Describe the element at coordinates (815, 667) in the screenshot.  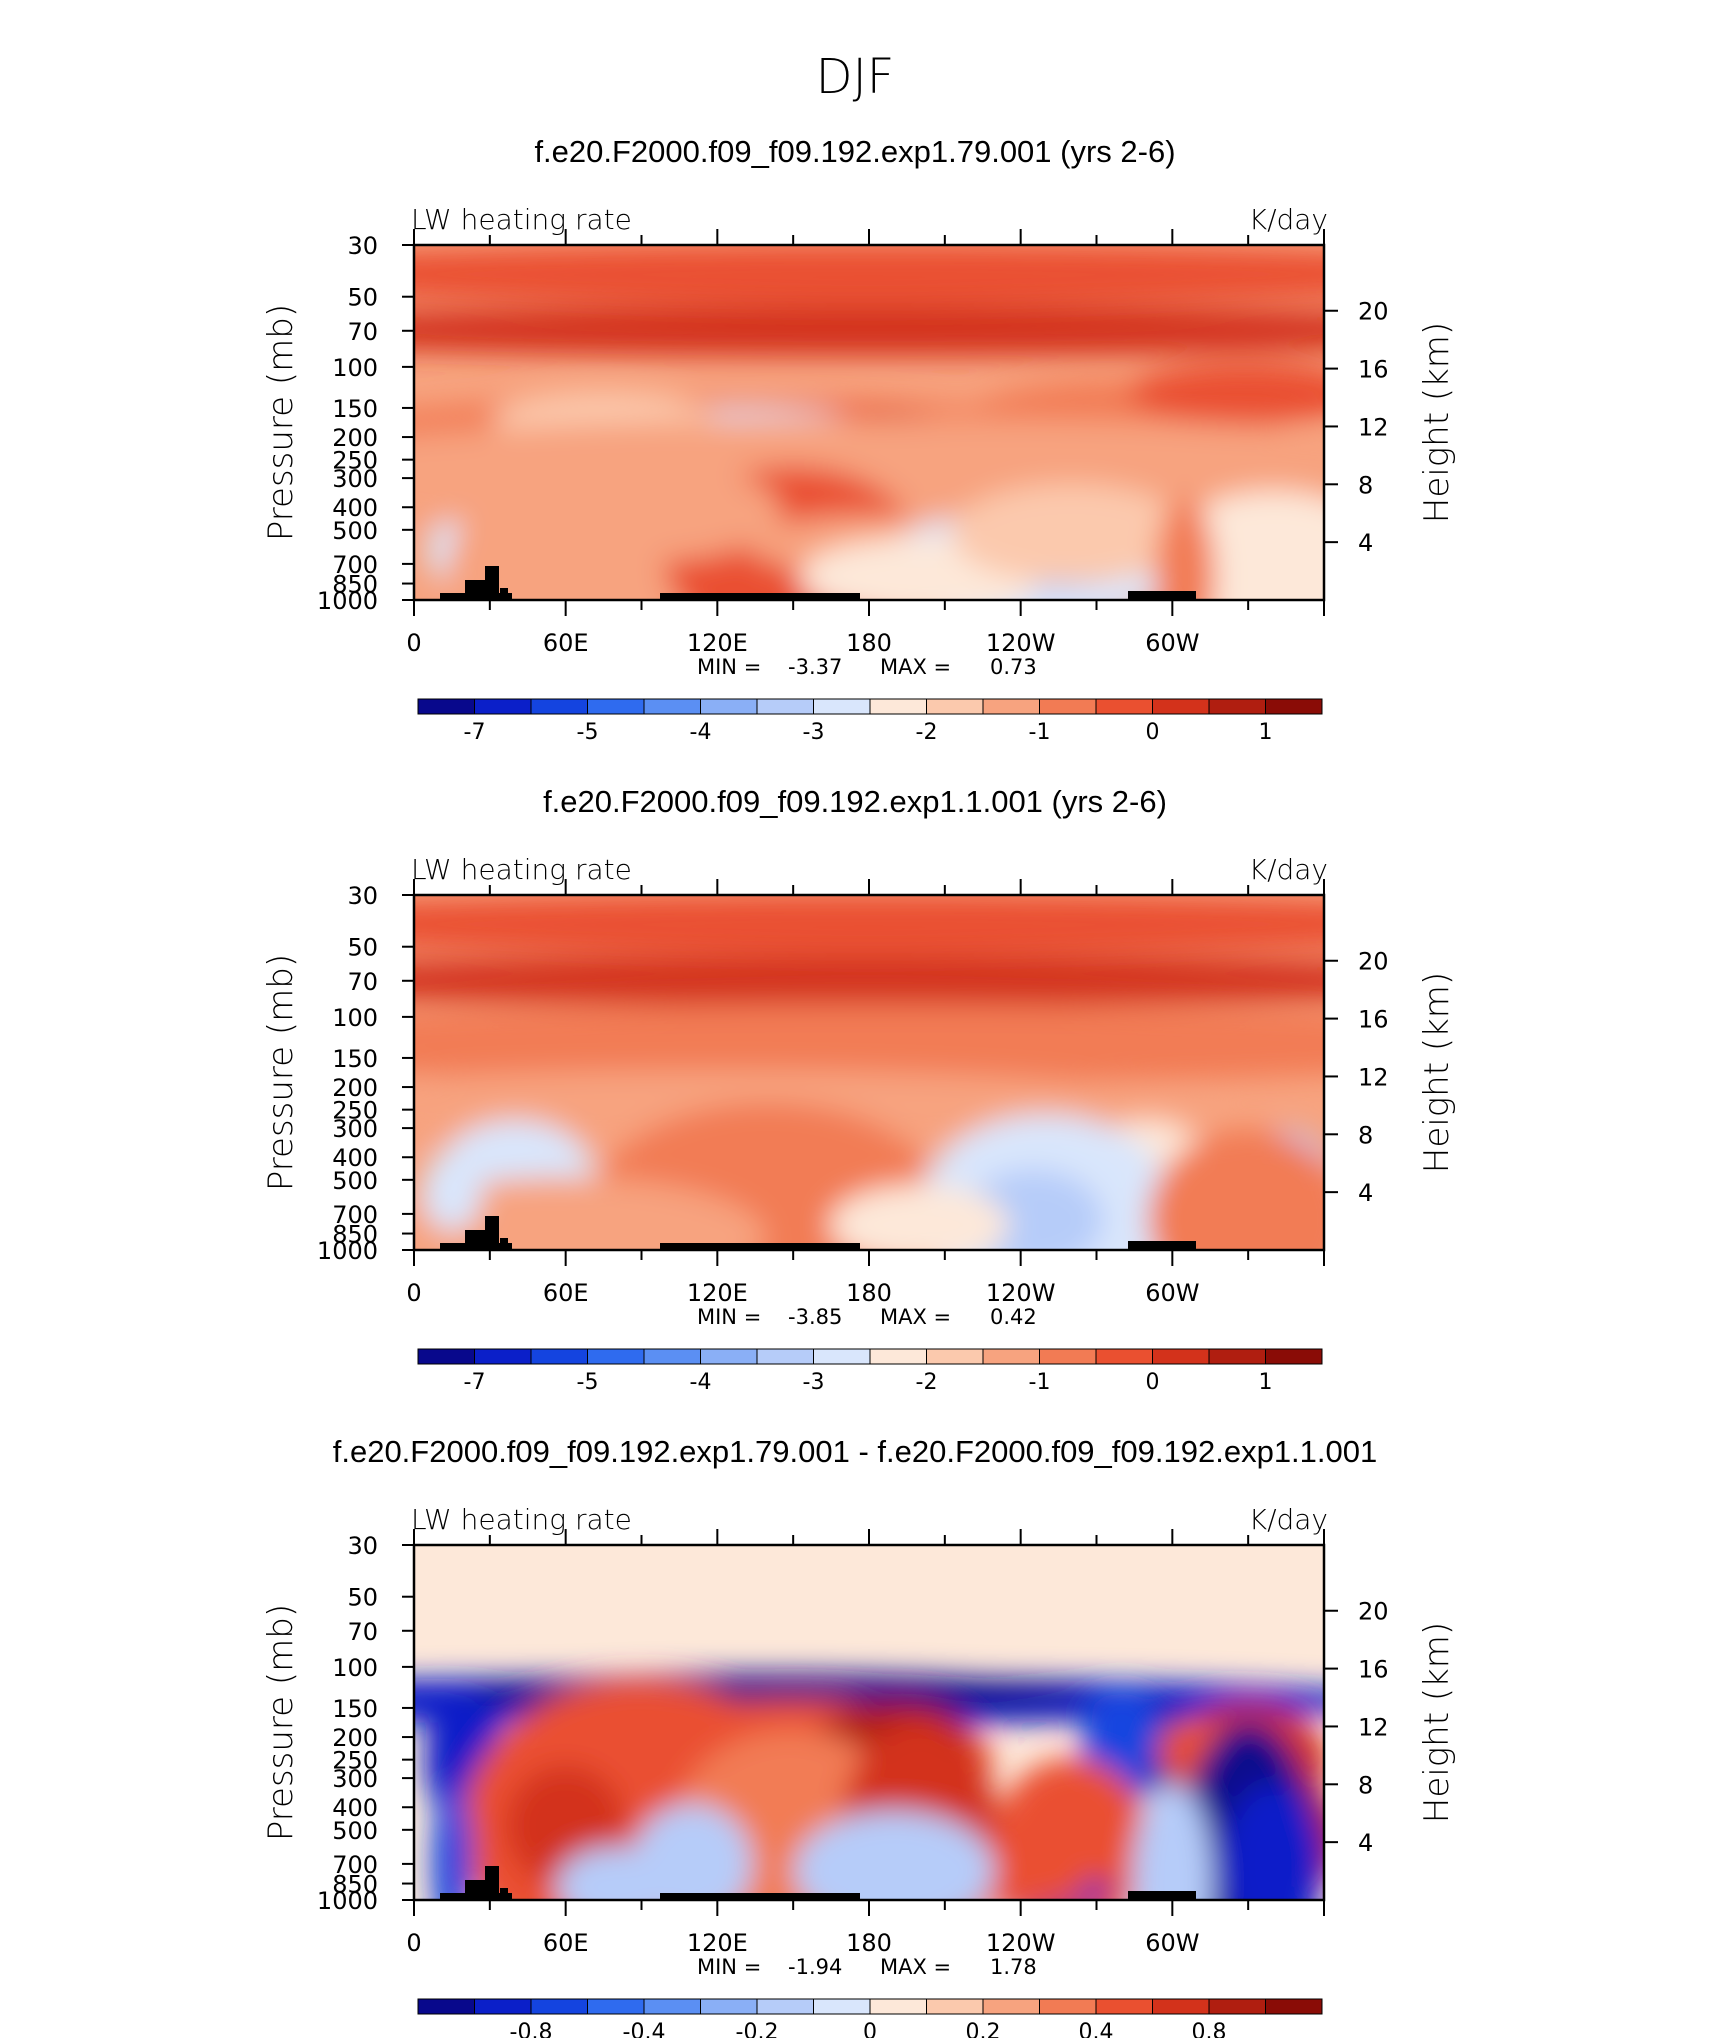
I see `min-value: -3.37` at that location.